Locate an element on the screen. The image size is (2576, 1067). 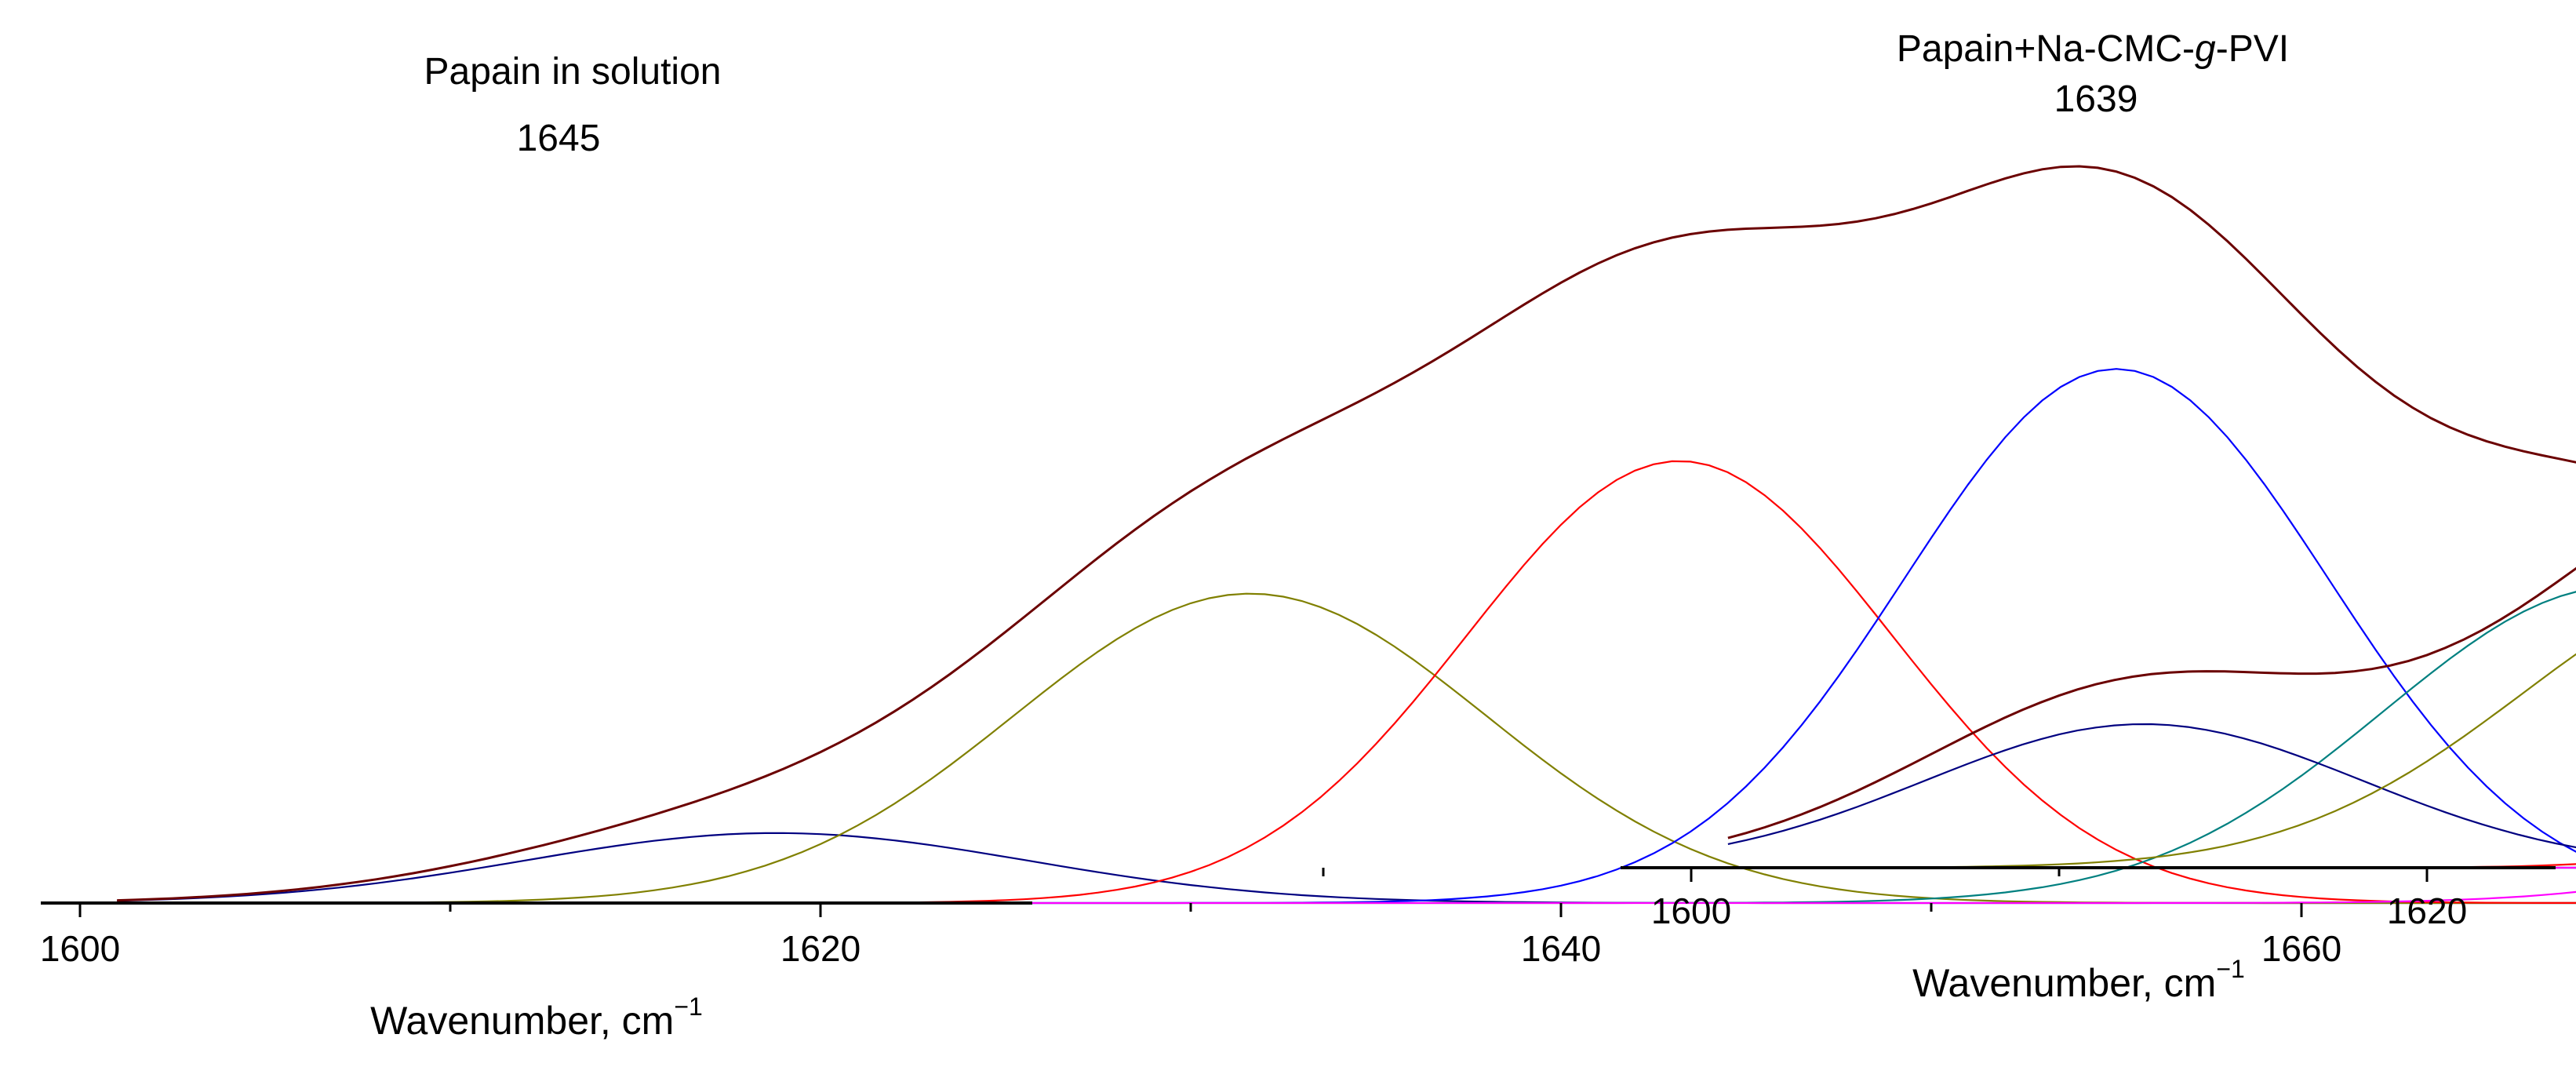
chart-title: Papain in solution is located at coordinates (573, 72).